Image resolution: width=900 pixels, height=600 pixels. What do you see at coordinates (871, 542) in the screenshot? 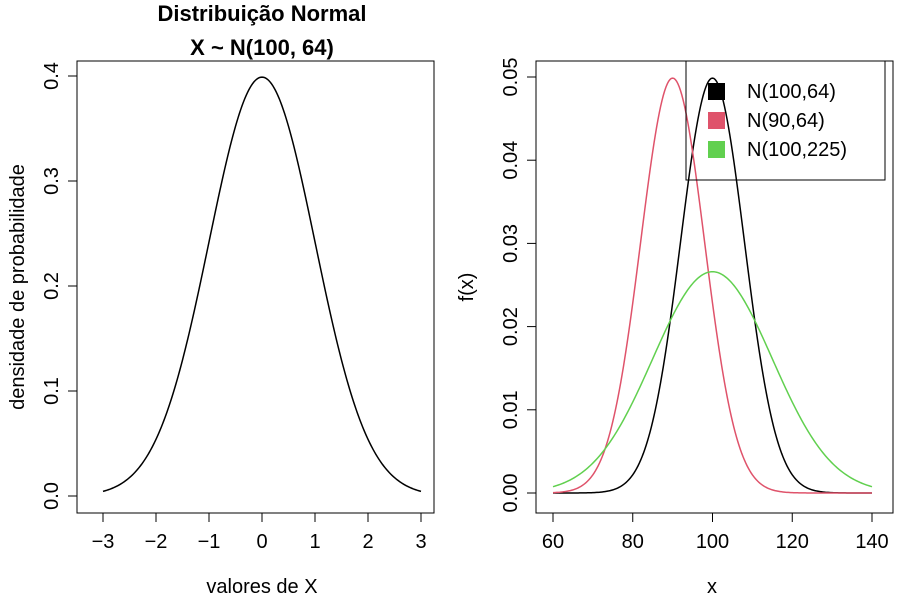
I see `x-tick-label: 140` at bounding box center [871, 542].